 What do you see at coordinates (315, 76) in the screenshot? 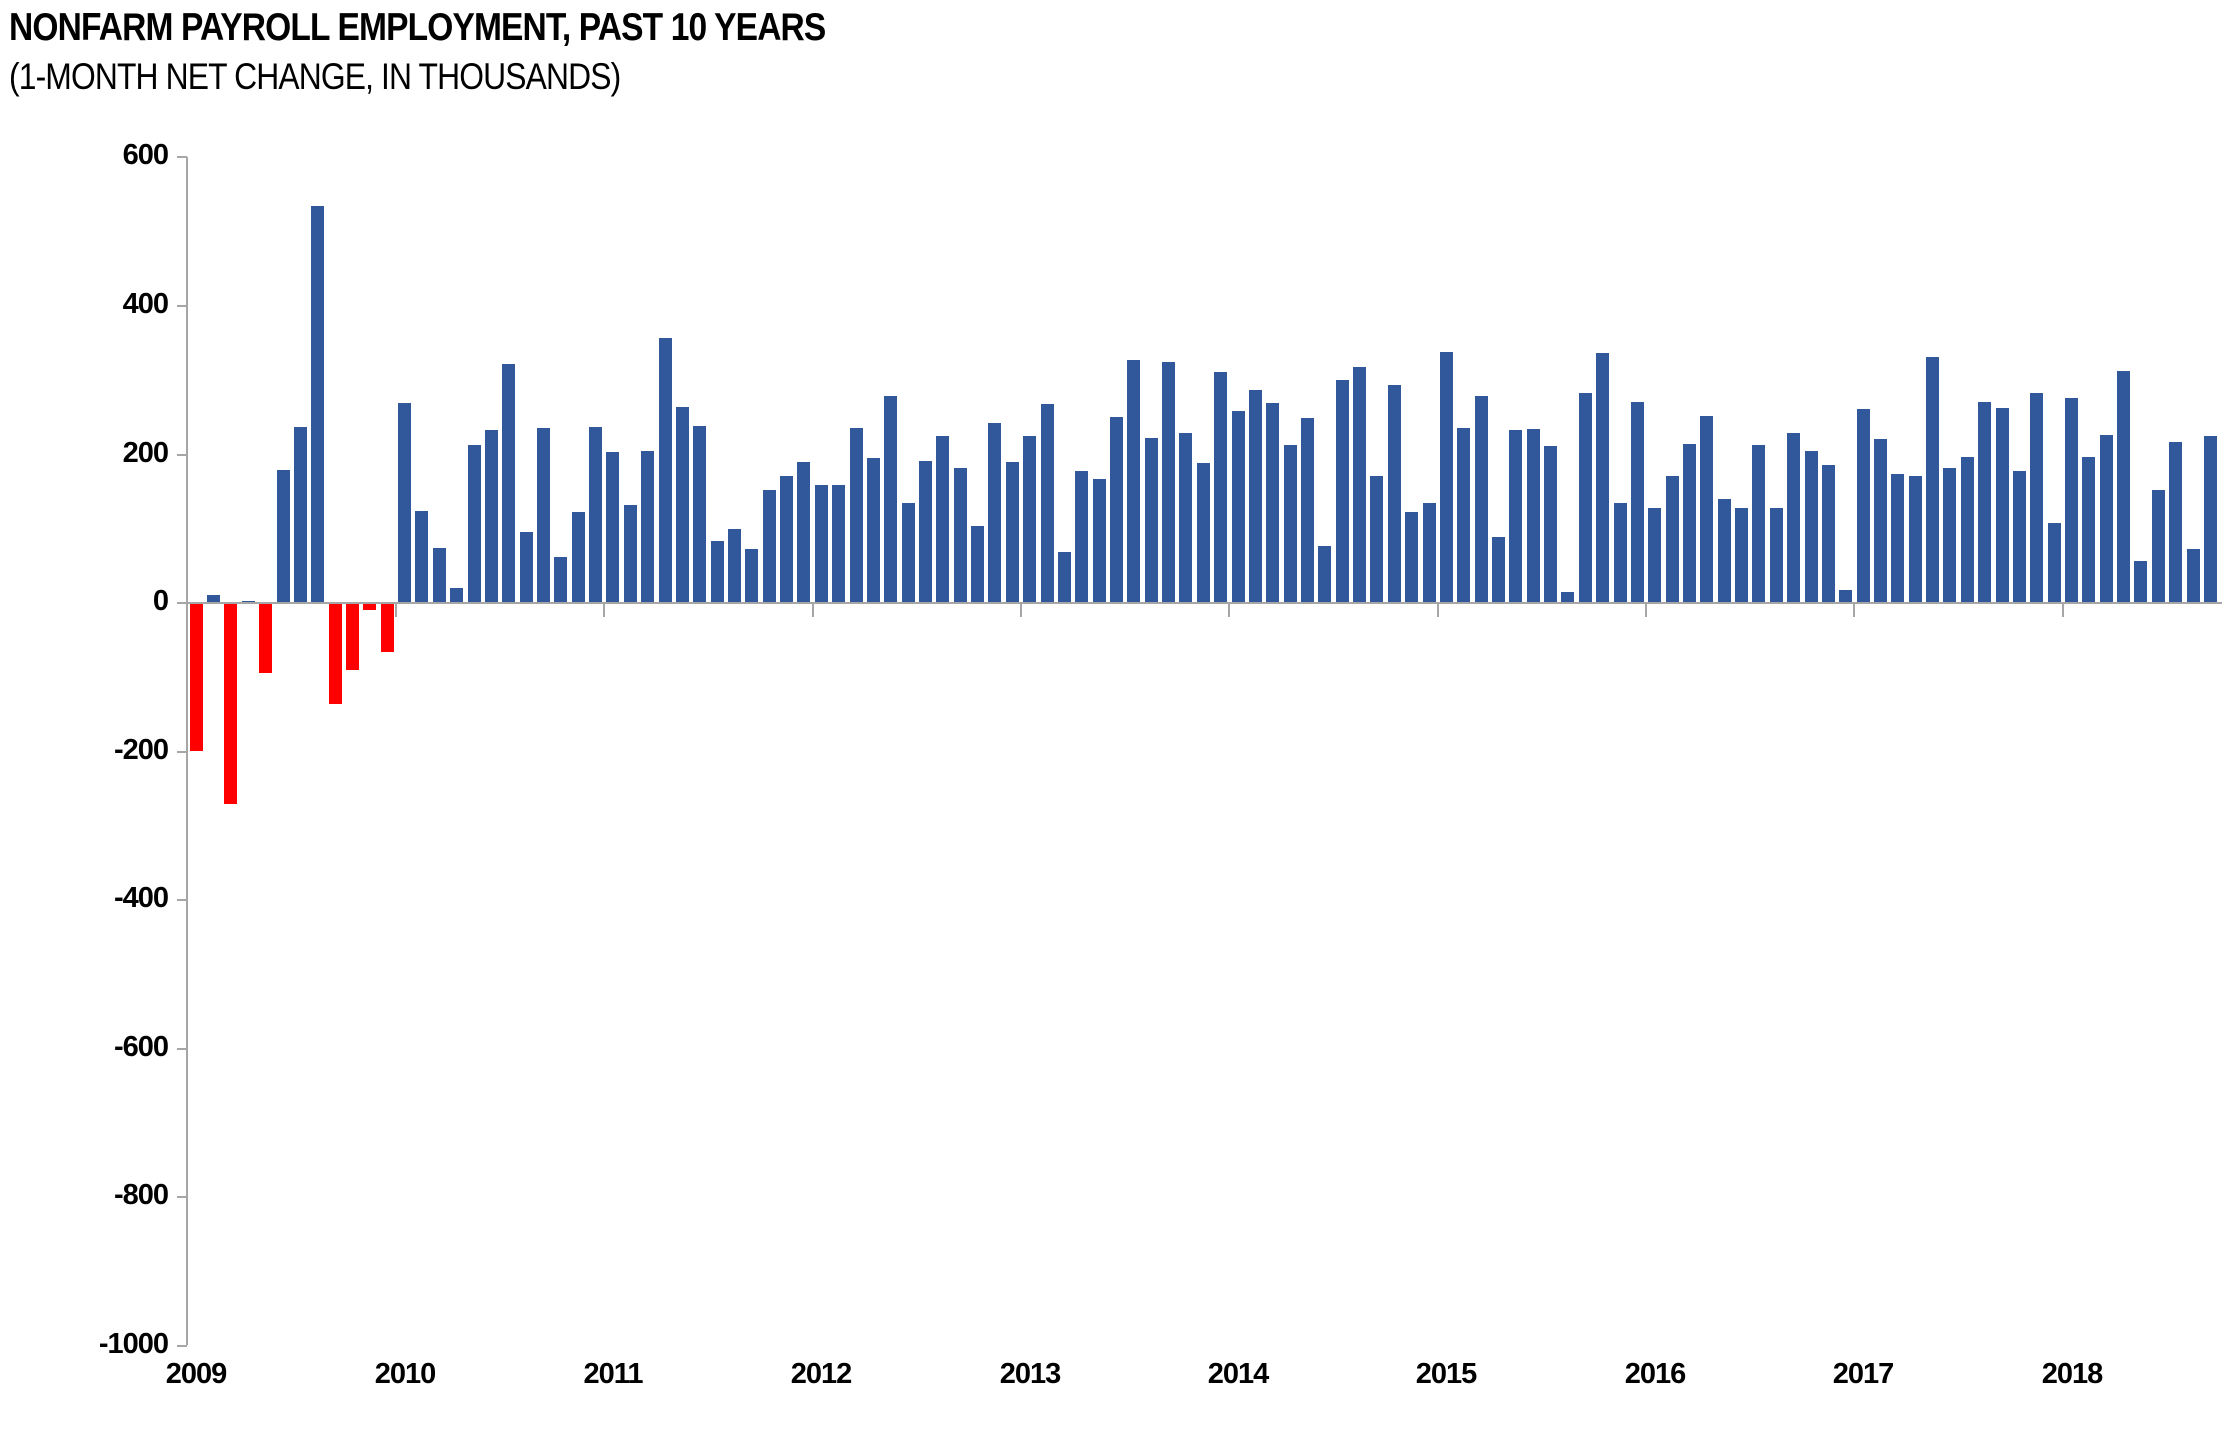
I see `chart-subtitle: (1-MONTH NET CHANGE, IN THOUSANDS)` at bounding box center [315, 76].